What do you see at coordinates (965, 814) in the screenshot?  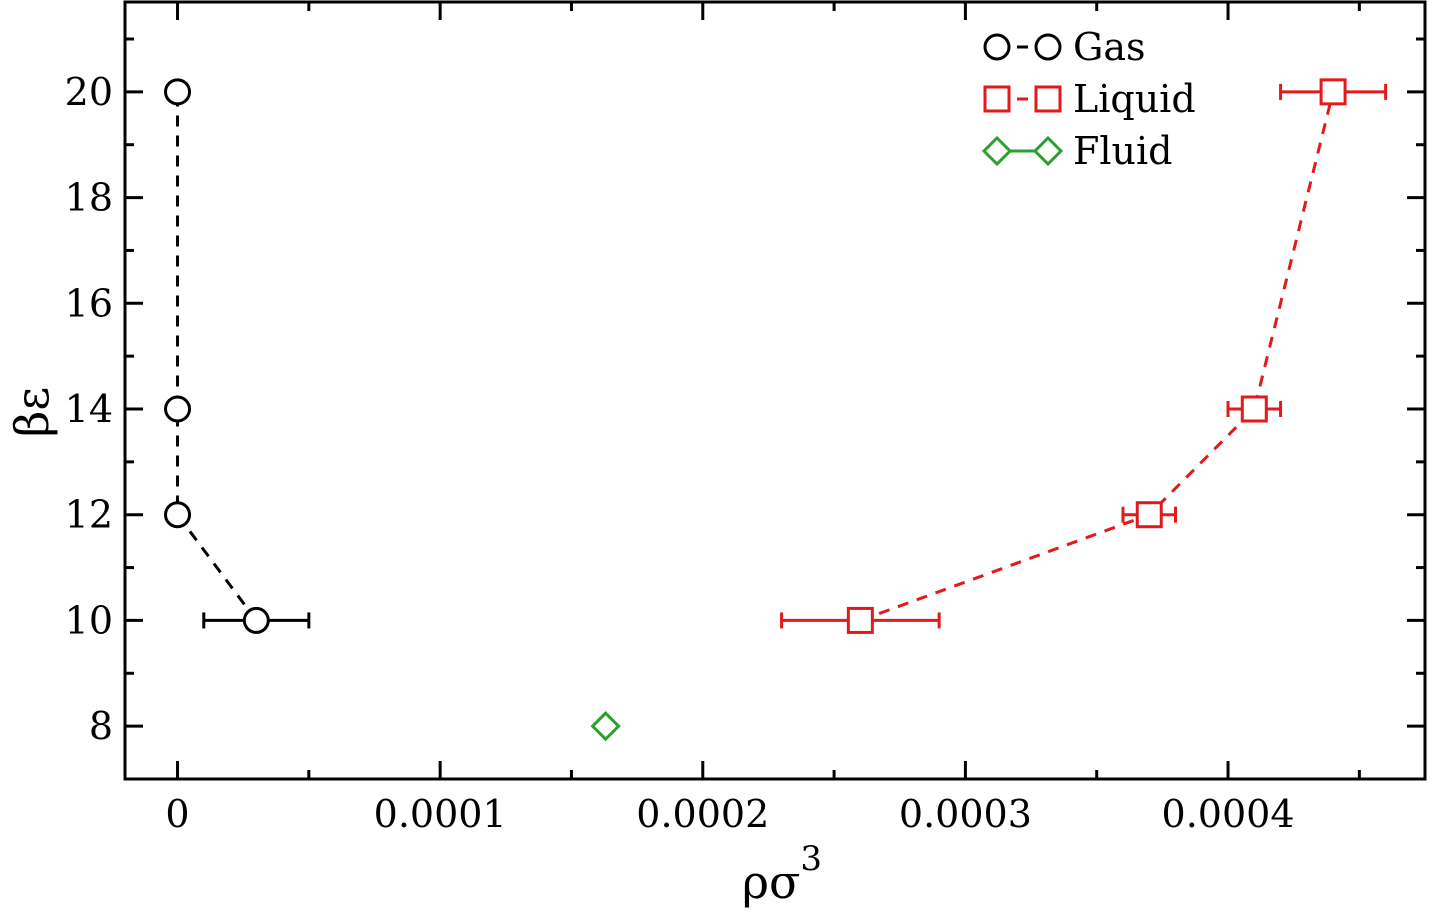 I see `x-tick-label: 0.0003` at bounding box center [965, 814].